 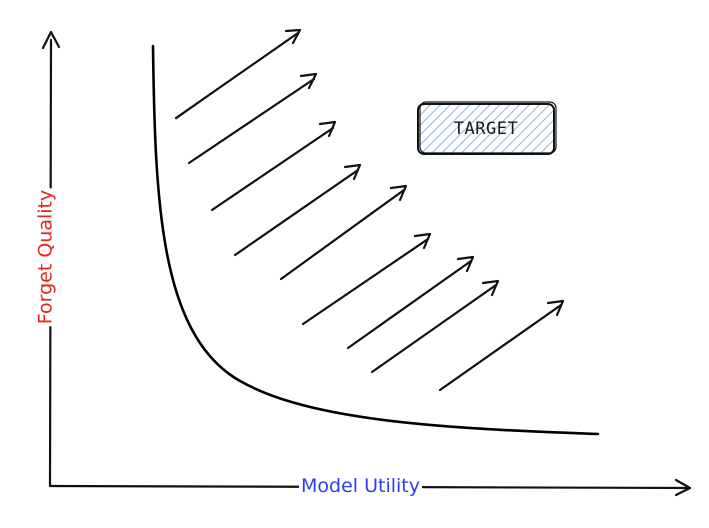 What do you see at coordinates (45, 257) in the screenshot?
I see `y-axis-label: Forget Quality` at bounding box center [45, 257].